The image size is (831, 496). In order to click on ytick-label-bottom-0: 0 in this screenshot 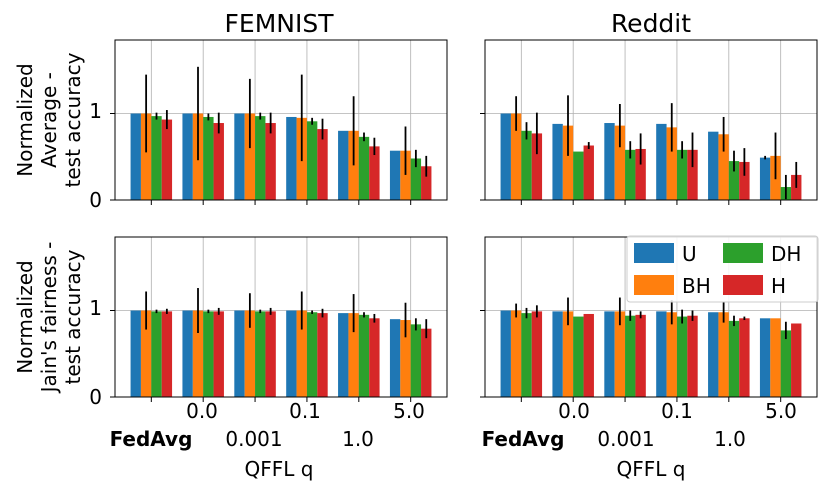, I will do `click(95, 397)`.